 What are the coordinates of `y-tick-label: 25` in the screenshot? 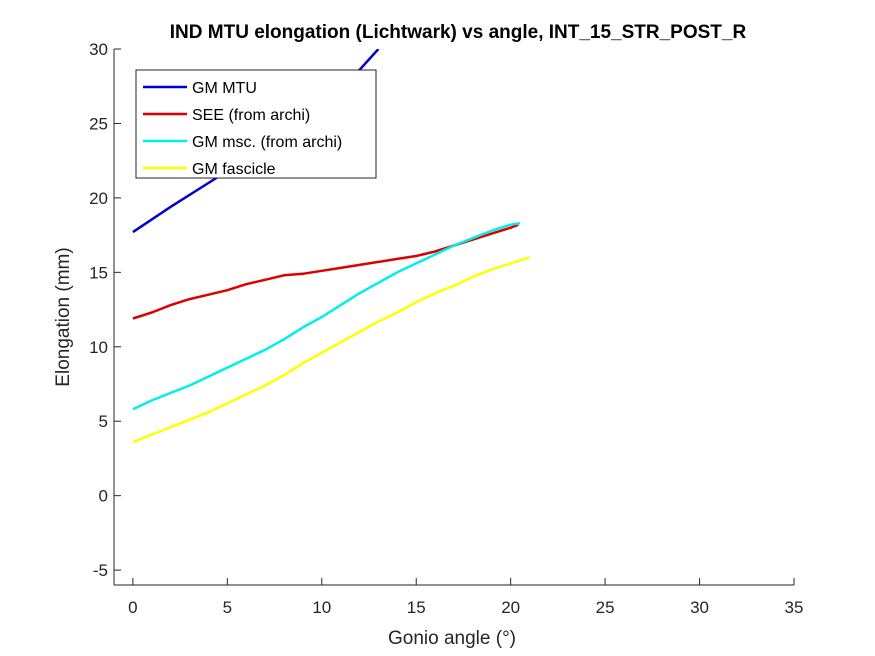 It's located at (98, 123).